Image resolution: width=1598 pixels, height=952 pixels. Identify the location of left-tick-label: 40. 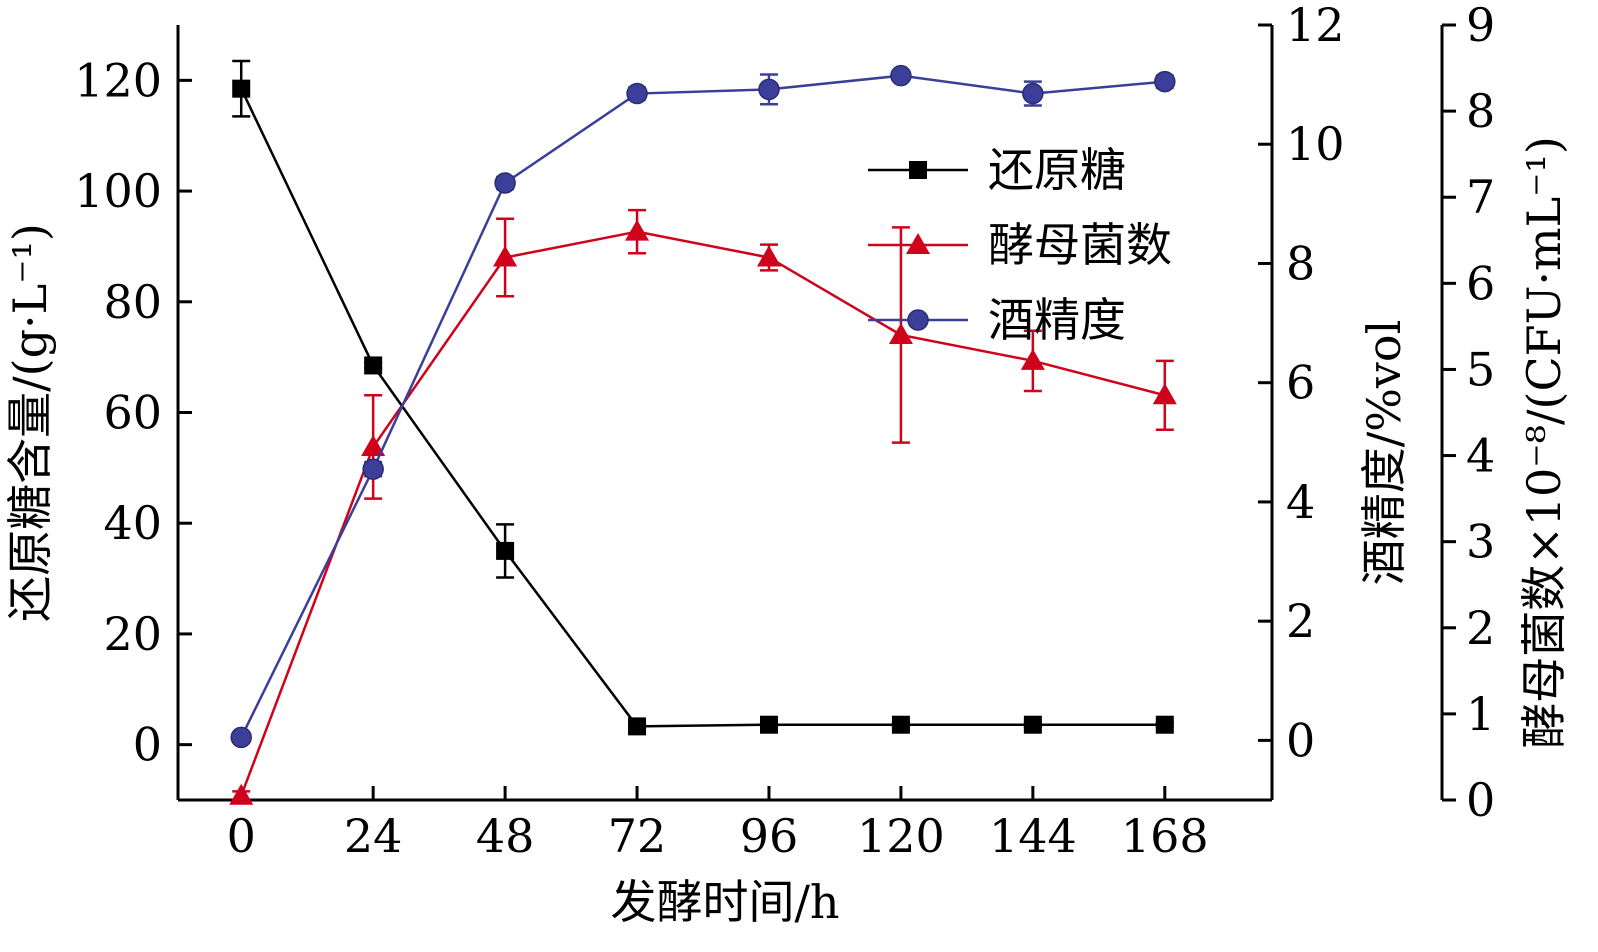
(132, 523).